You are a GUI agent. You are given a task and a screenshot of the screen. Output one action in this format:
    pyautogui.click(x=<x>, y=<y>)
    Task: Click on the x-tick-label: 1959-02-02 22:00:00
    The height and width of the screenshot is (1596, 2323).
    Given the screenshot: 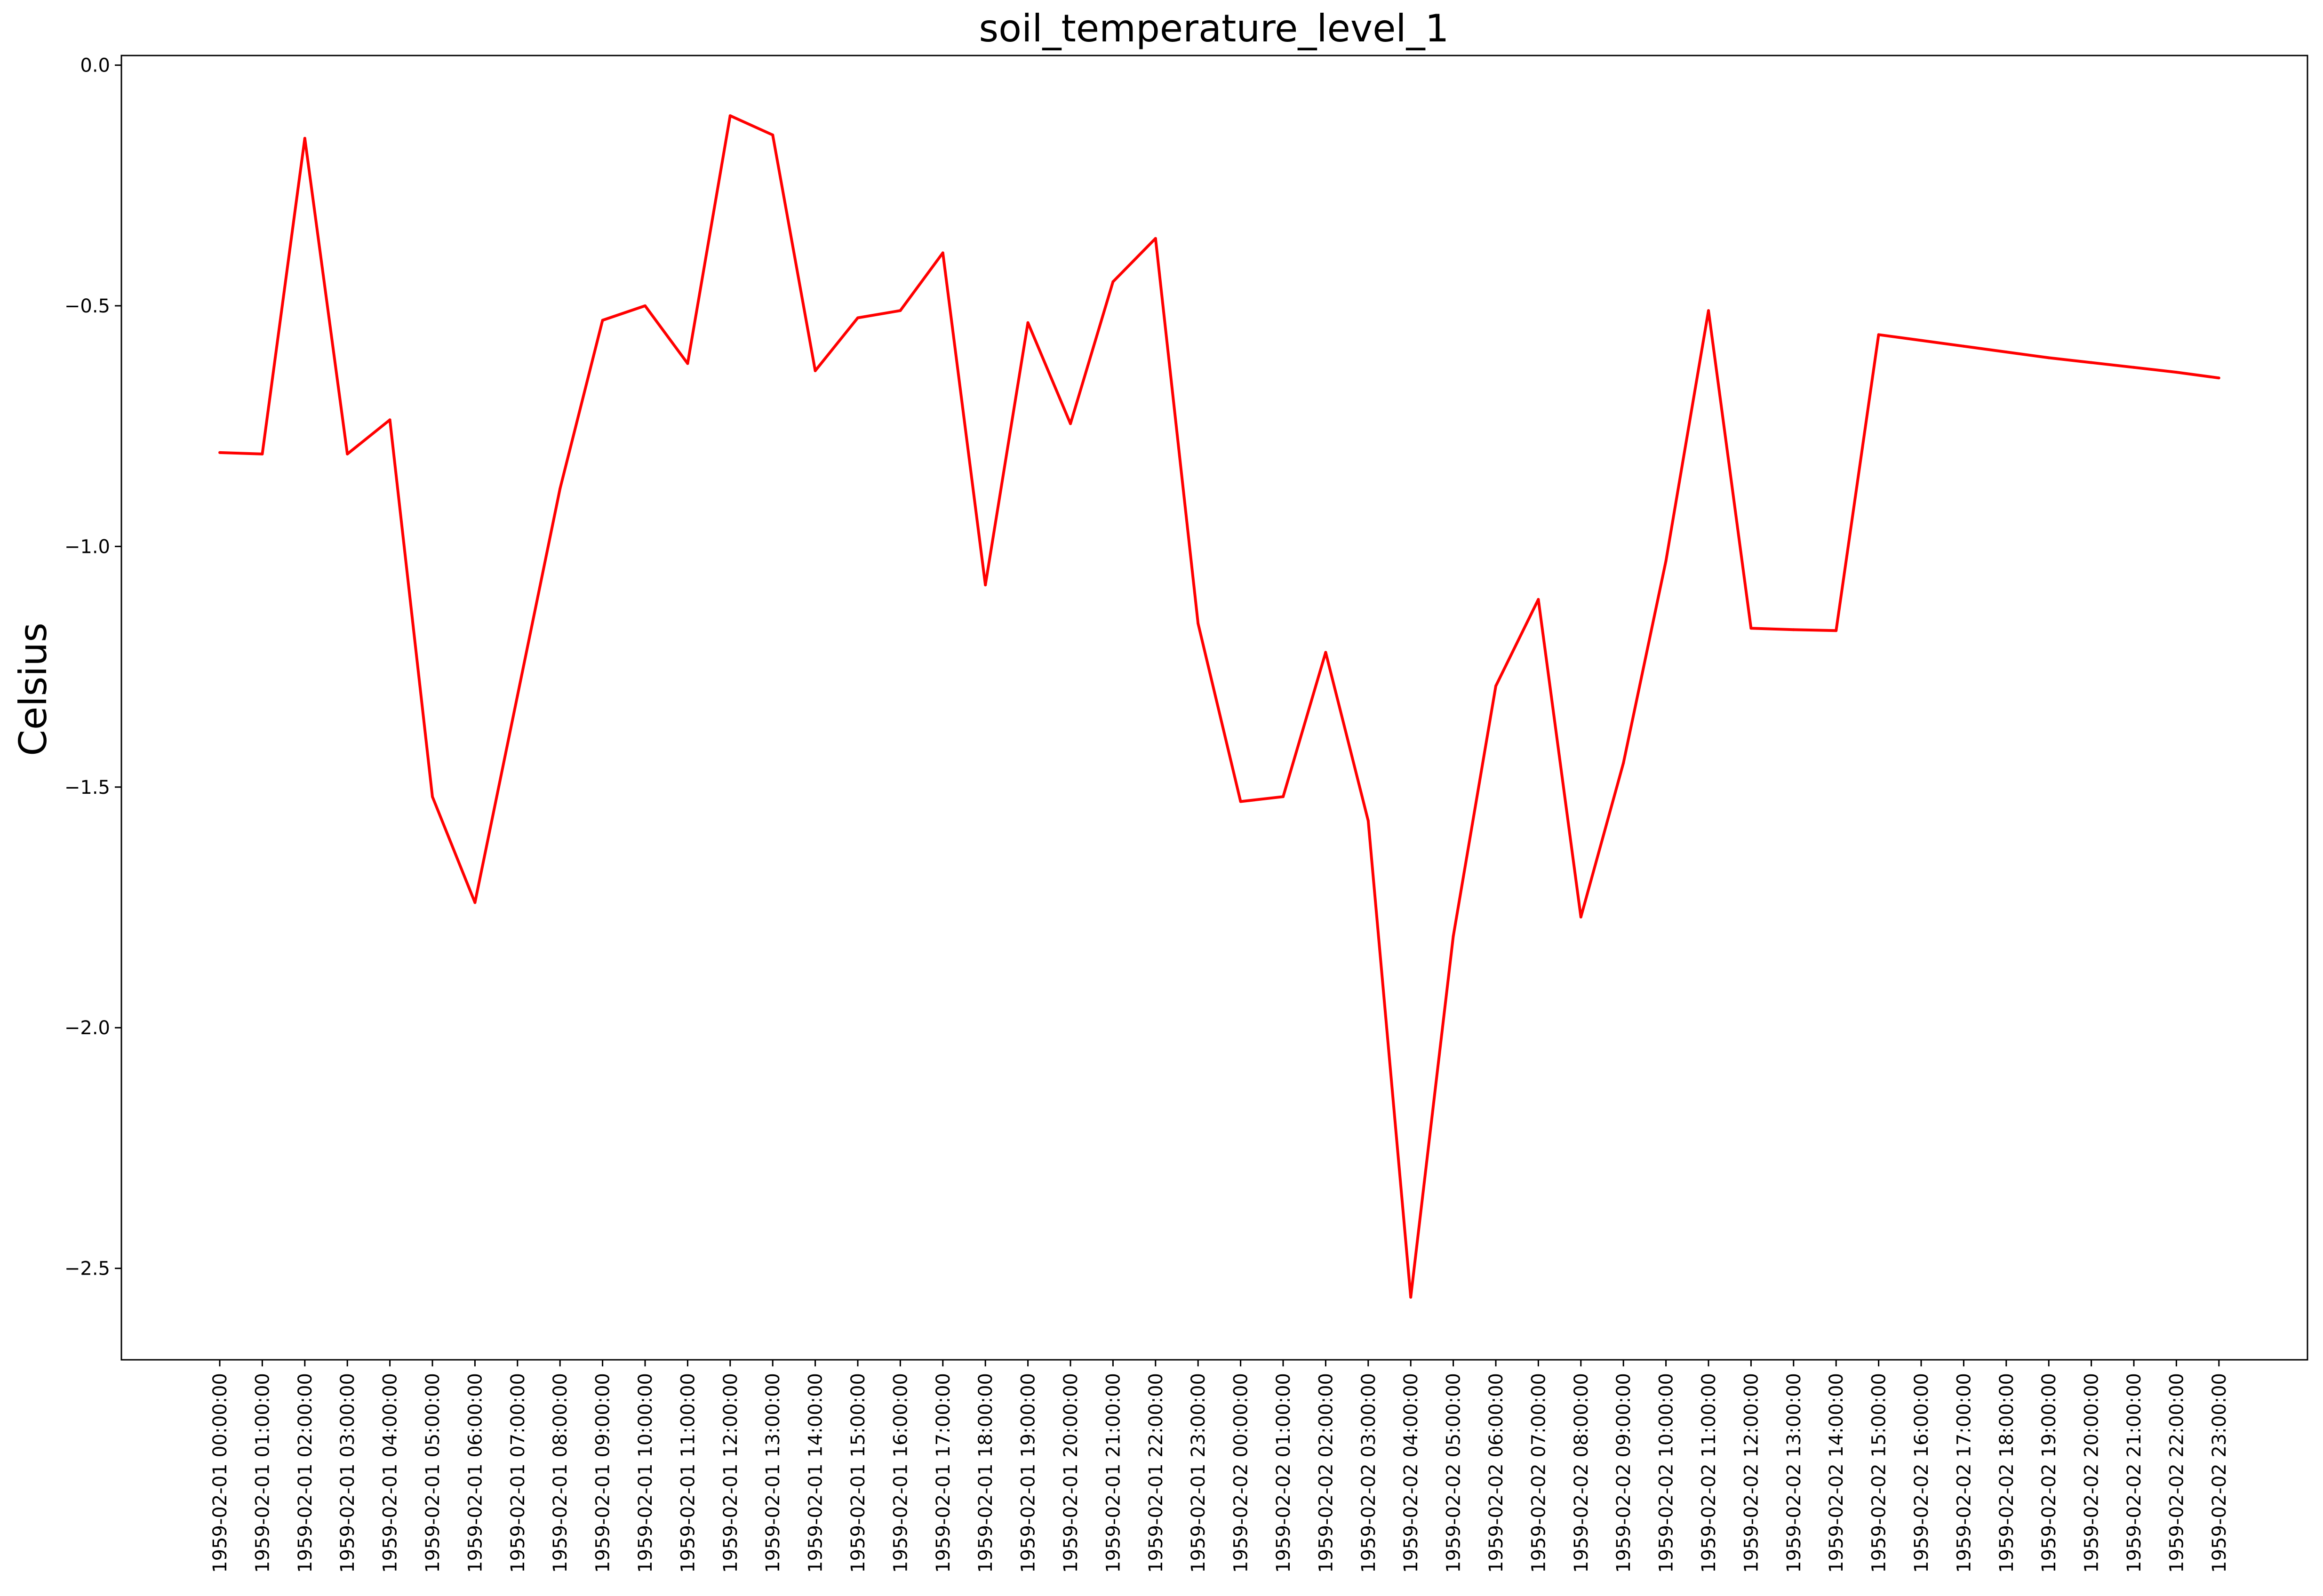 What is the action you would take?
    pyautogui.click(x=2177, y=1473)
    